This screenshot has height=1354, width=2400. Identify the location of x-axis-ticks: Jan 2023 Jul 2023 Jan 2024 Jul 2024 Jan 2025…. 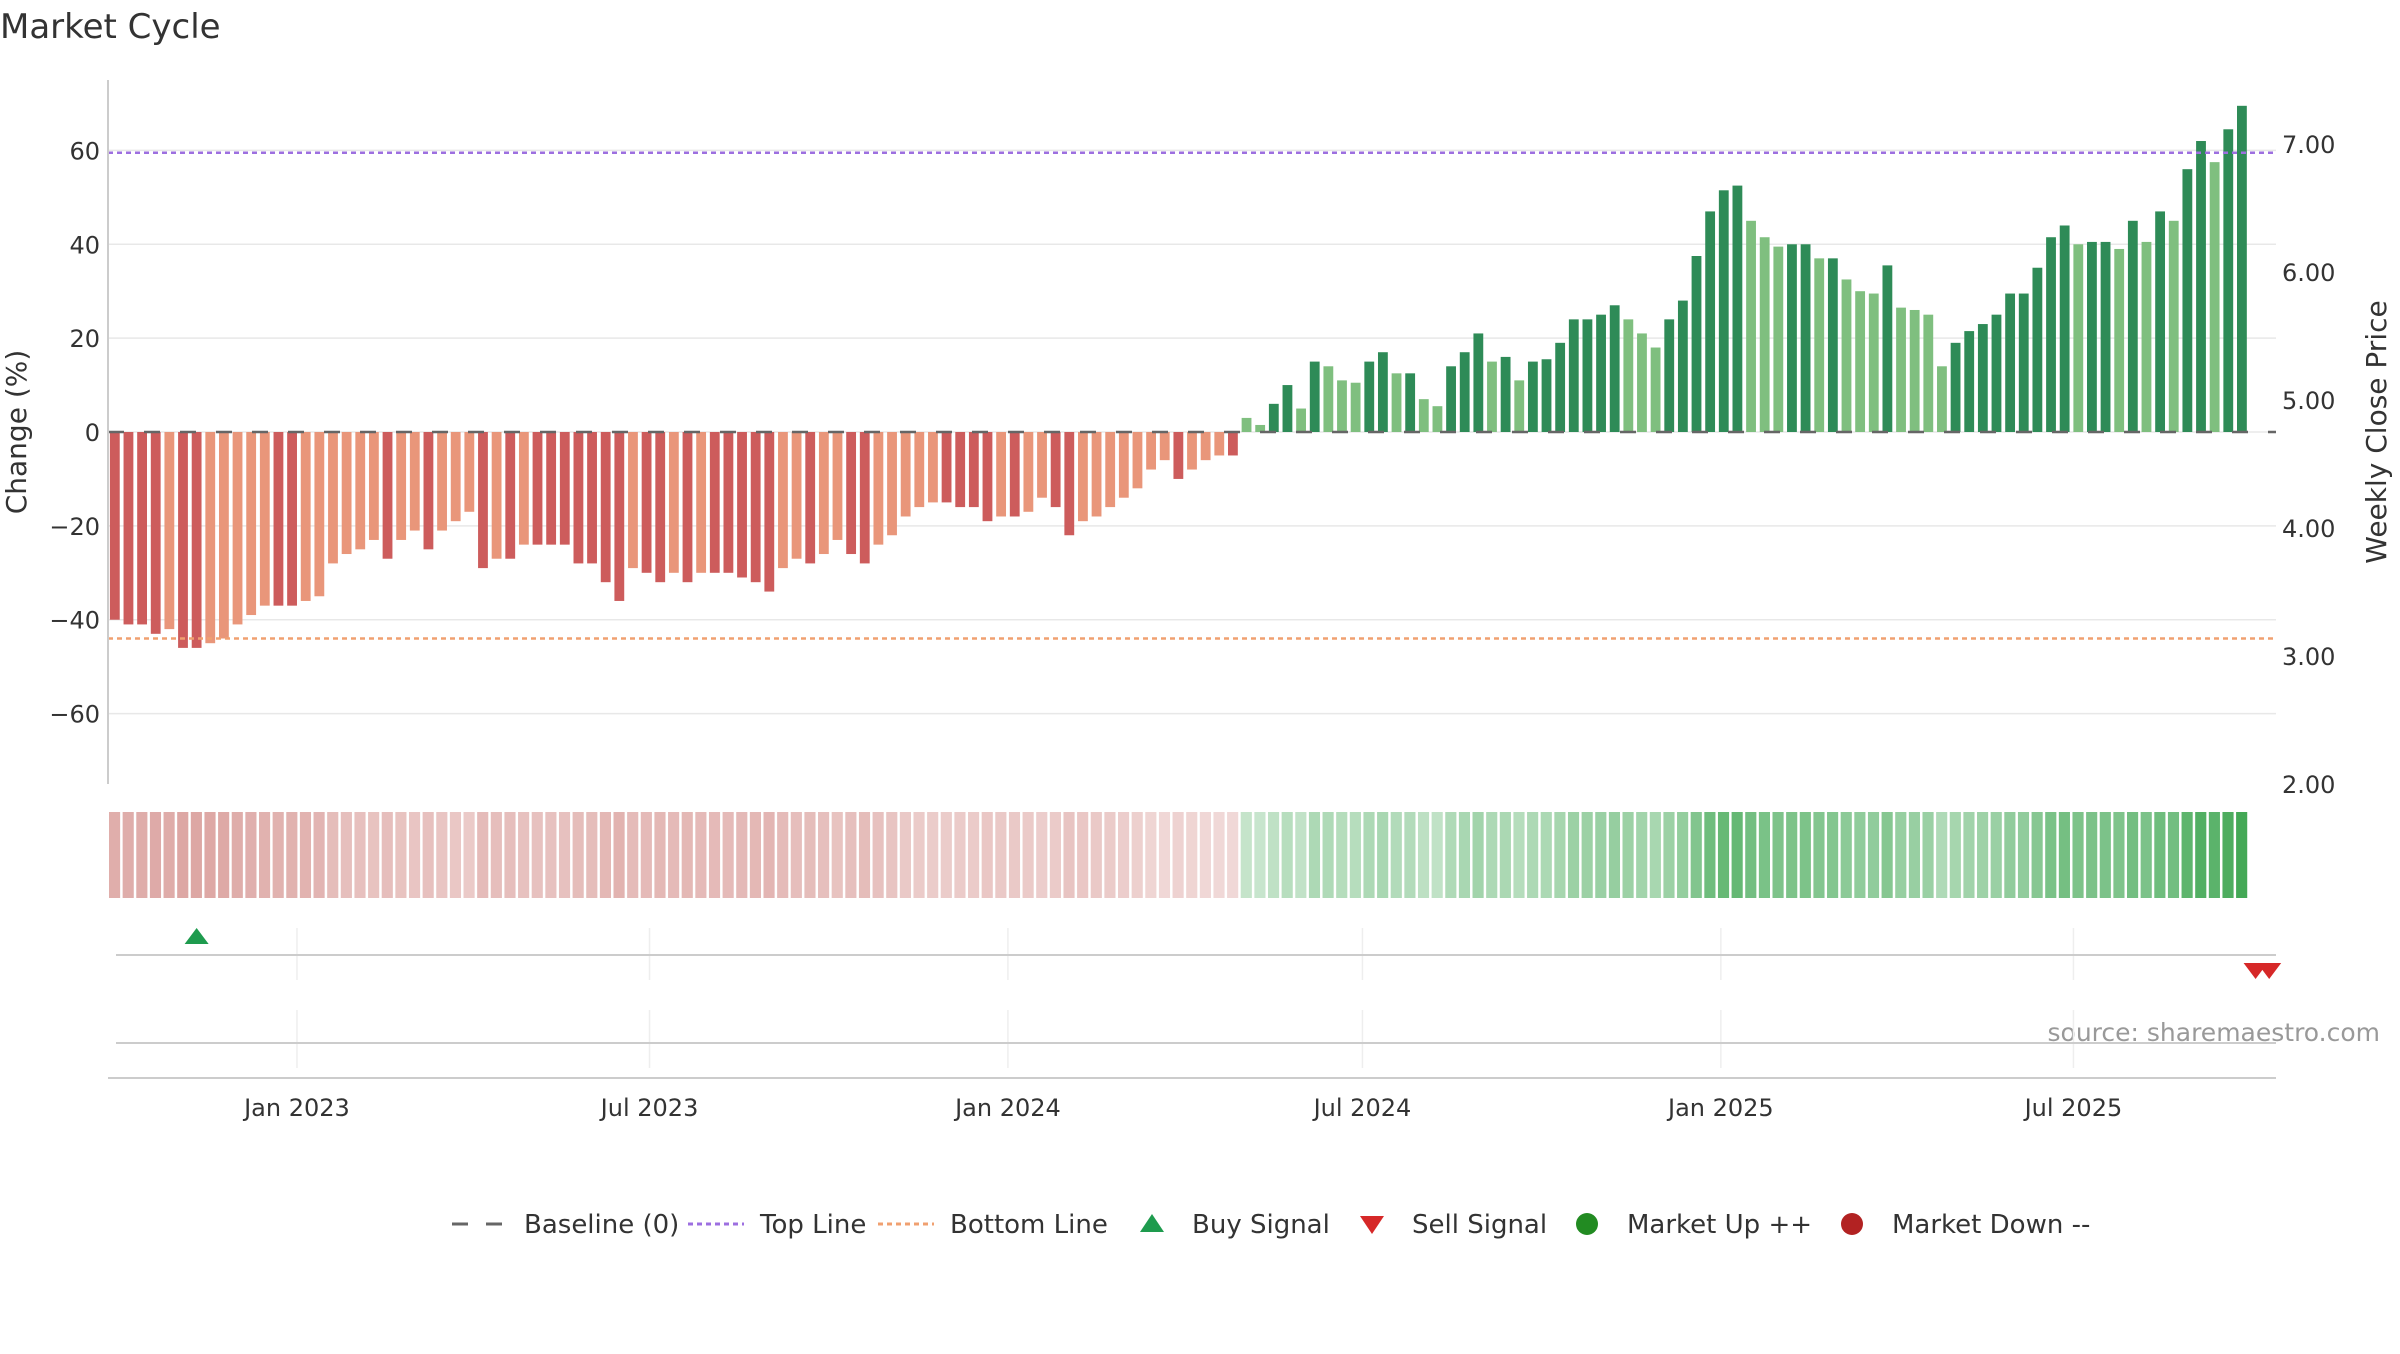
(1192, 1099).